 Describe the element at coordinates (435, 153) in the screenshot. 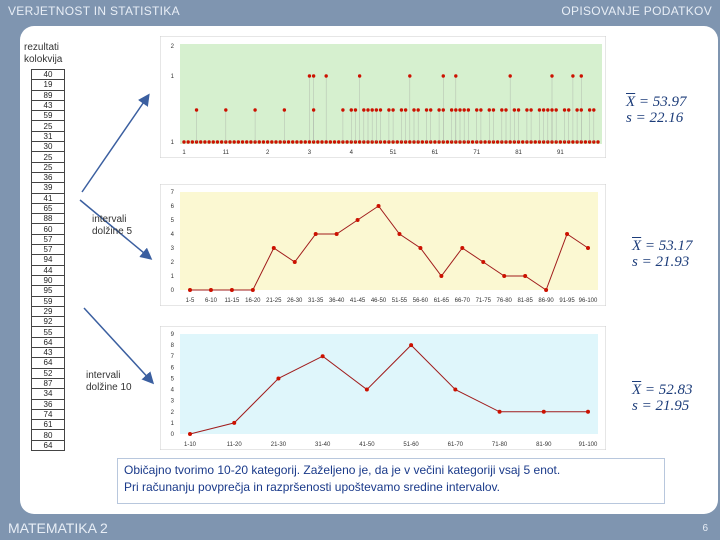

I see `x-tick-label: 61` at that location.